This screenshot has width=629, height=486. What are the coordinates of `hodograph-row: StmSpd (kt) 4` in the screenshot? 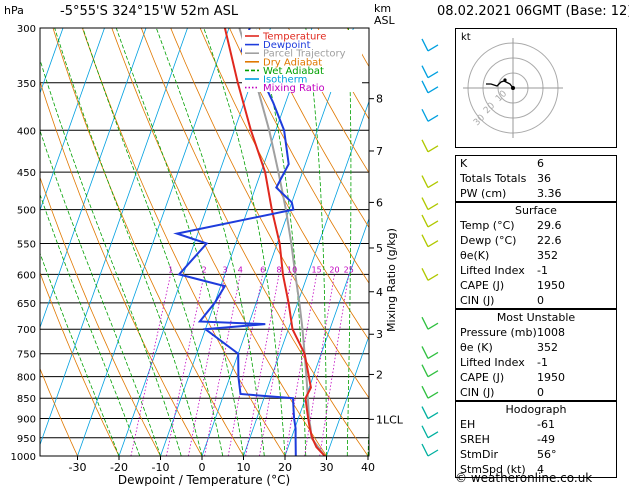 It's located at (536, 469).